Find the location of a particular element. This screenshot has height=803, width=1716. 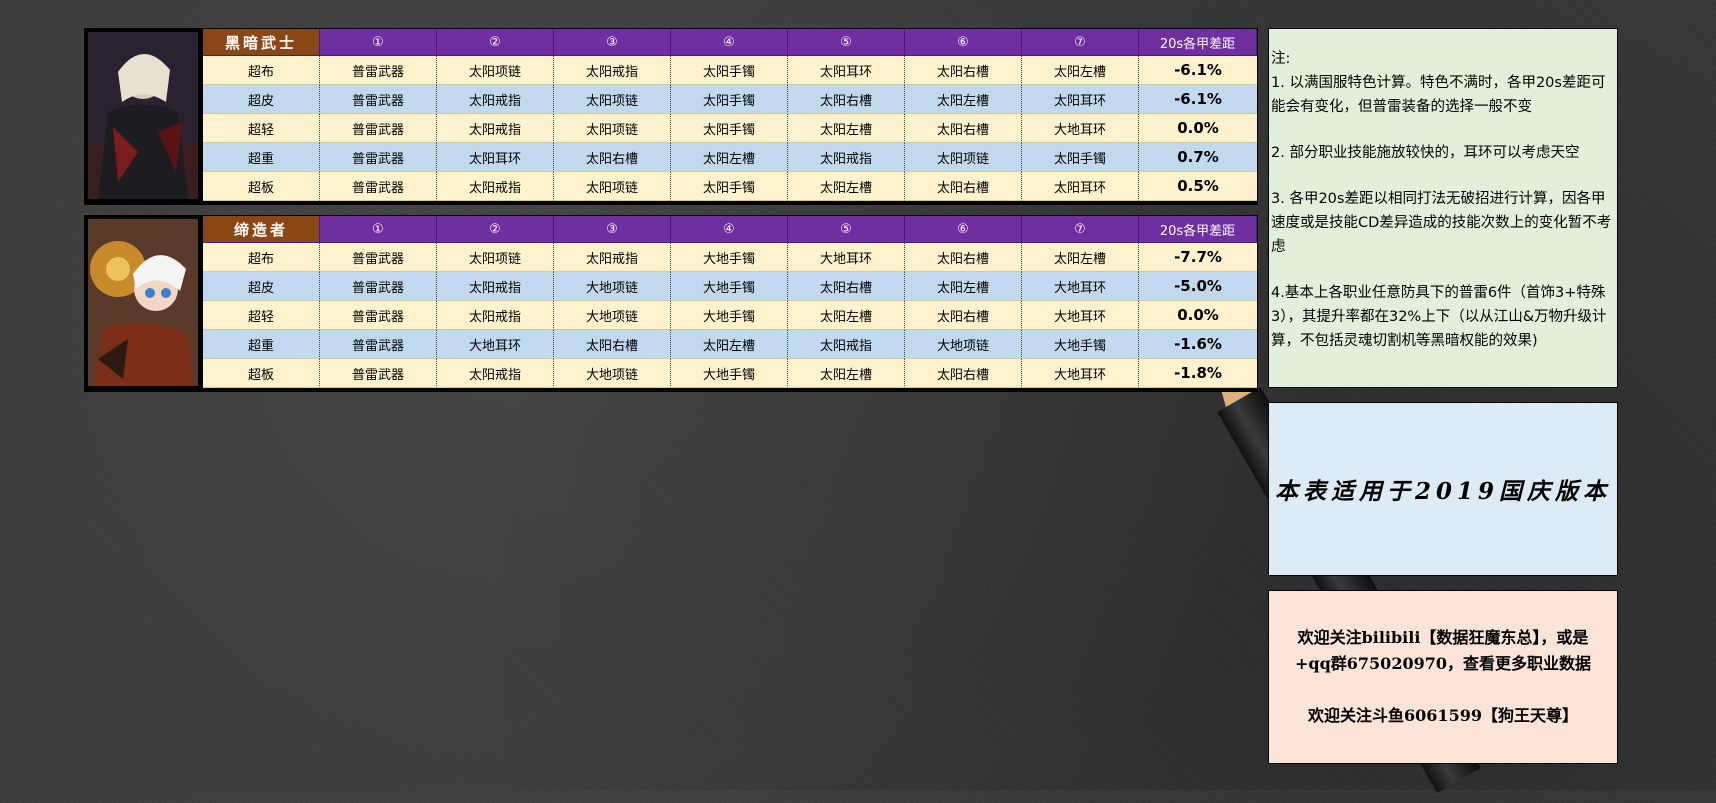

column-header: ⑥ is located at coordinates (963, 229).